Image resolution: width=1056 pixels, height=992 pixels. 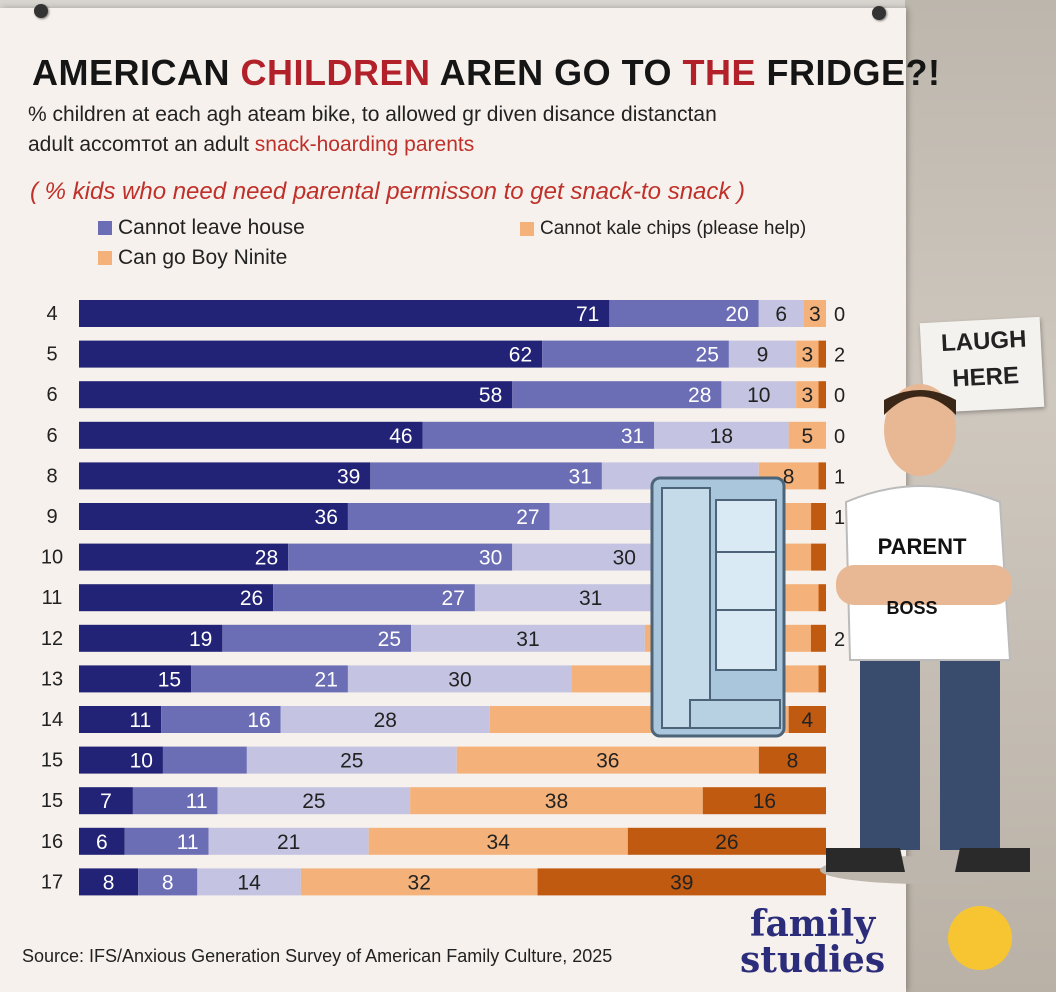 What do you see at coordinates (211, 227) in the screenshot?
I see `legend-label: Cannot leave house` at bounding box center [211, 227].